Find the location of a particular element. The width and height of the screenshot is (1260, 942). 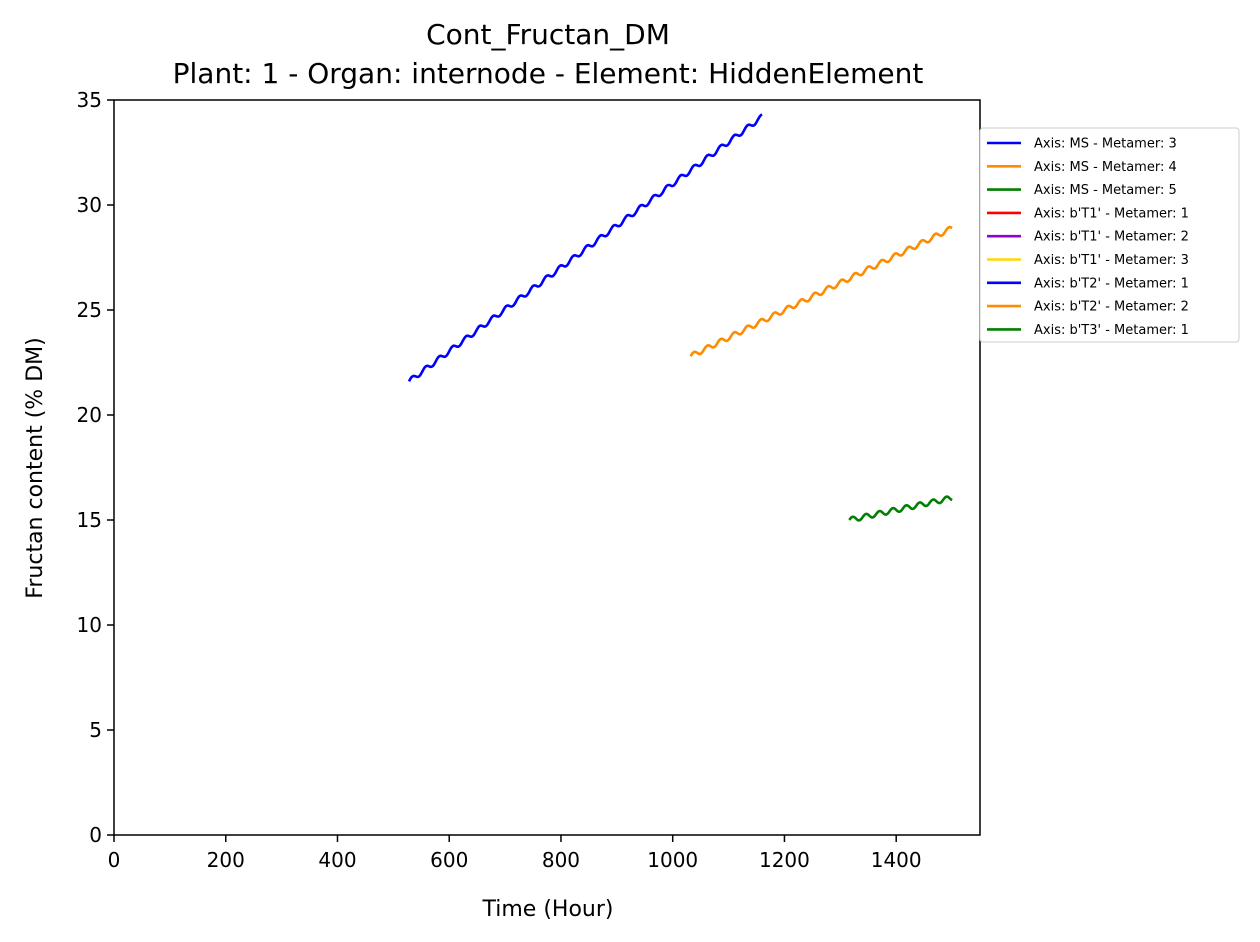

legend-label: Axis: b'T2' - Metamer: 2 is located at coordinates (1111, 307).